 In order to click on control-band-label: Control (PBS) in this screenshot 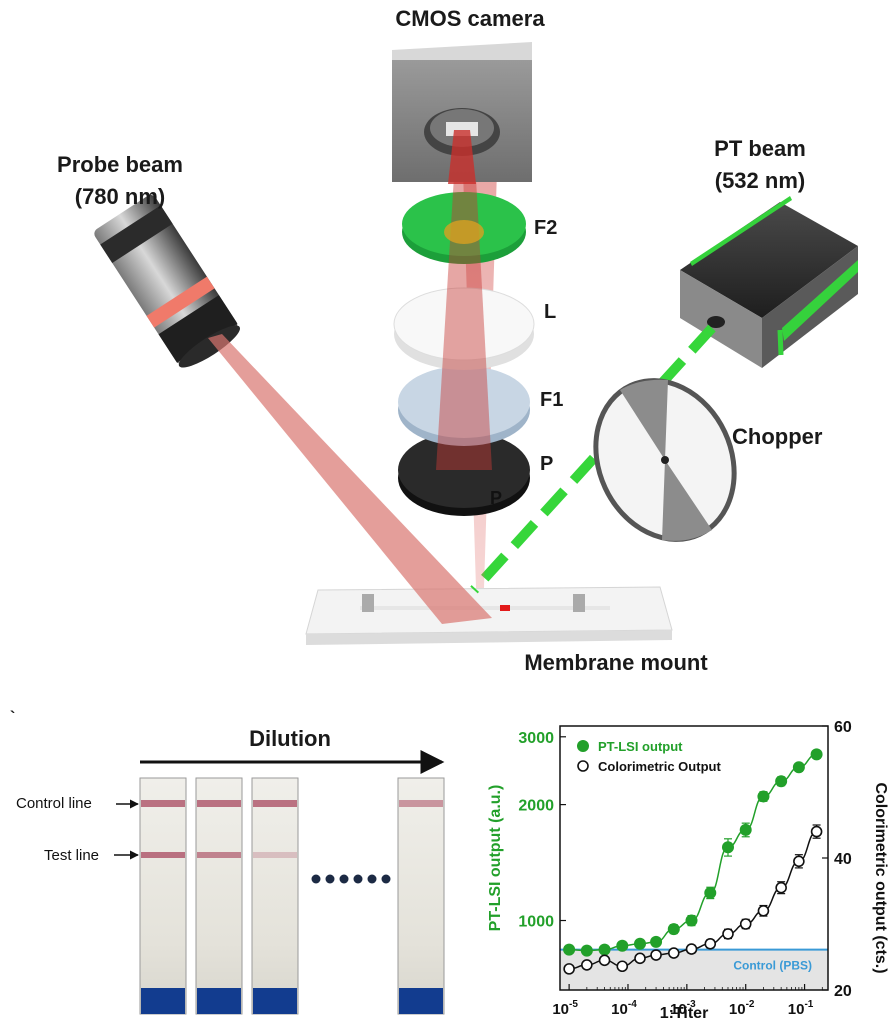, I will do `click(772, 966)`.